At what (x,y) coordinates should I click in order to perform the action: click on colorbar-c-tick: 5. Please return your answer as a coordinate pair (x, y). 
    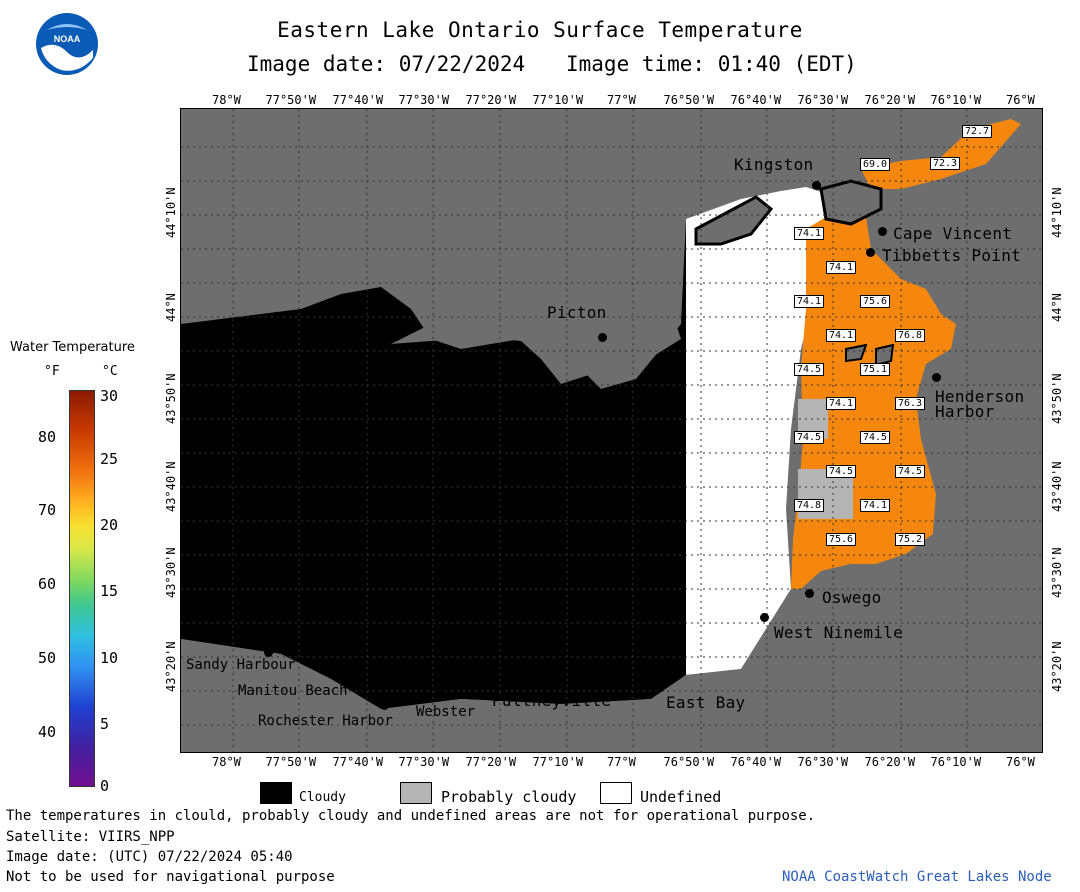
    Looking at the image, I should click on (105, 724).